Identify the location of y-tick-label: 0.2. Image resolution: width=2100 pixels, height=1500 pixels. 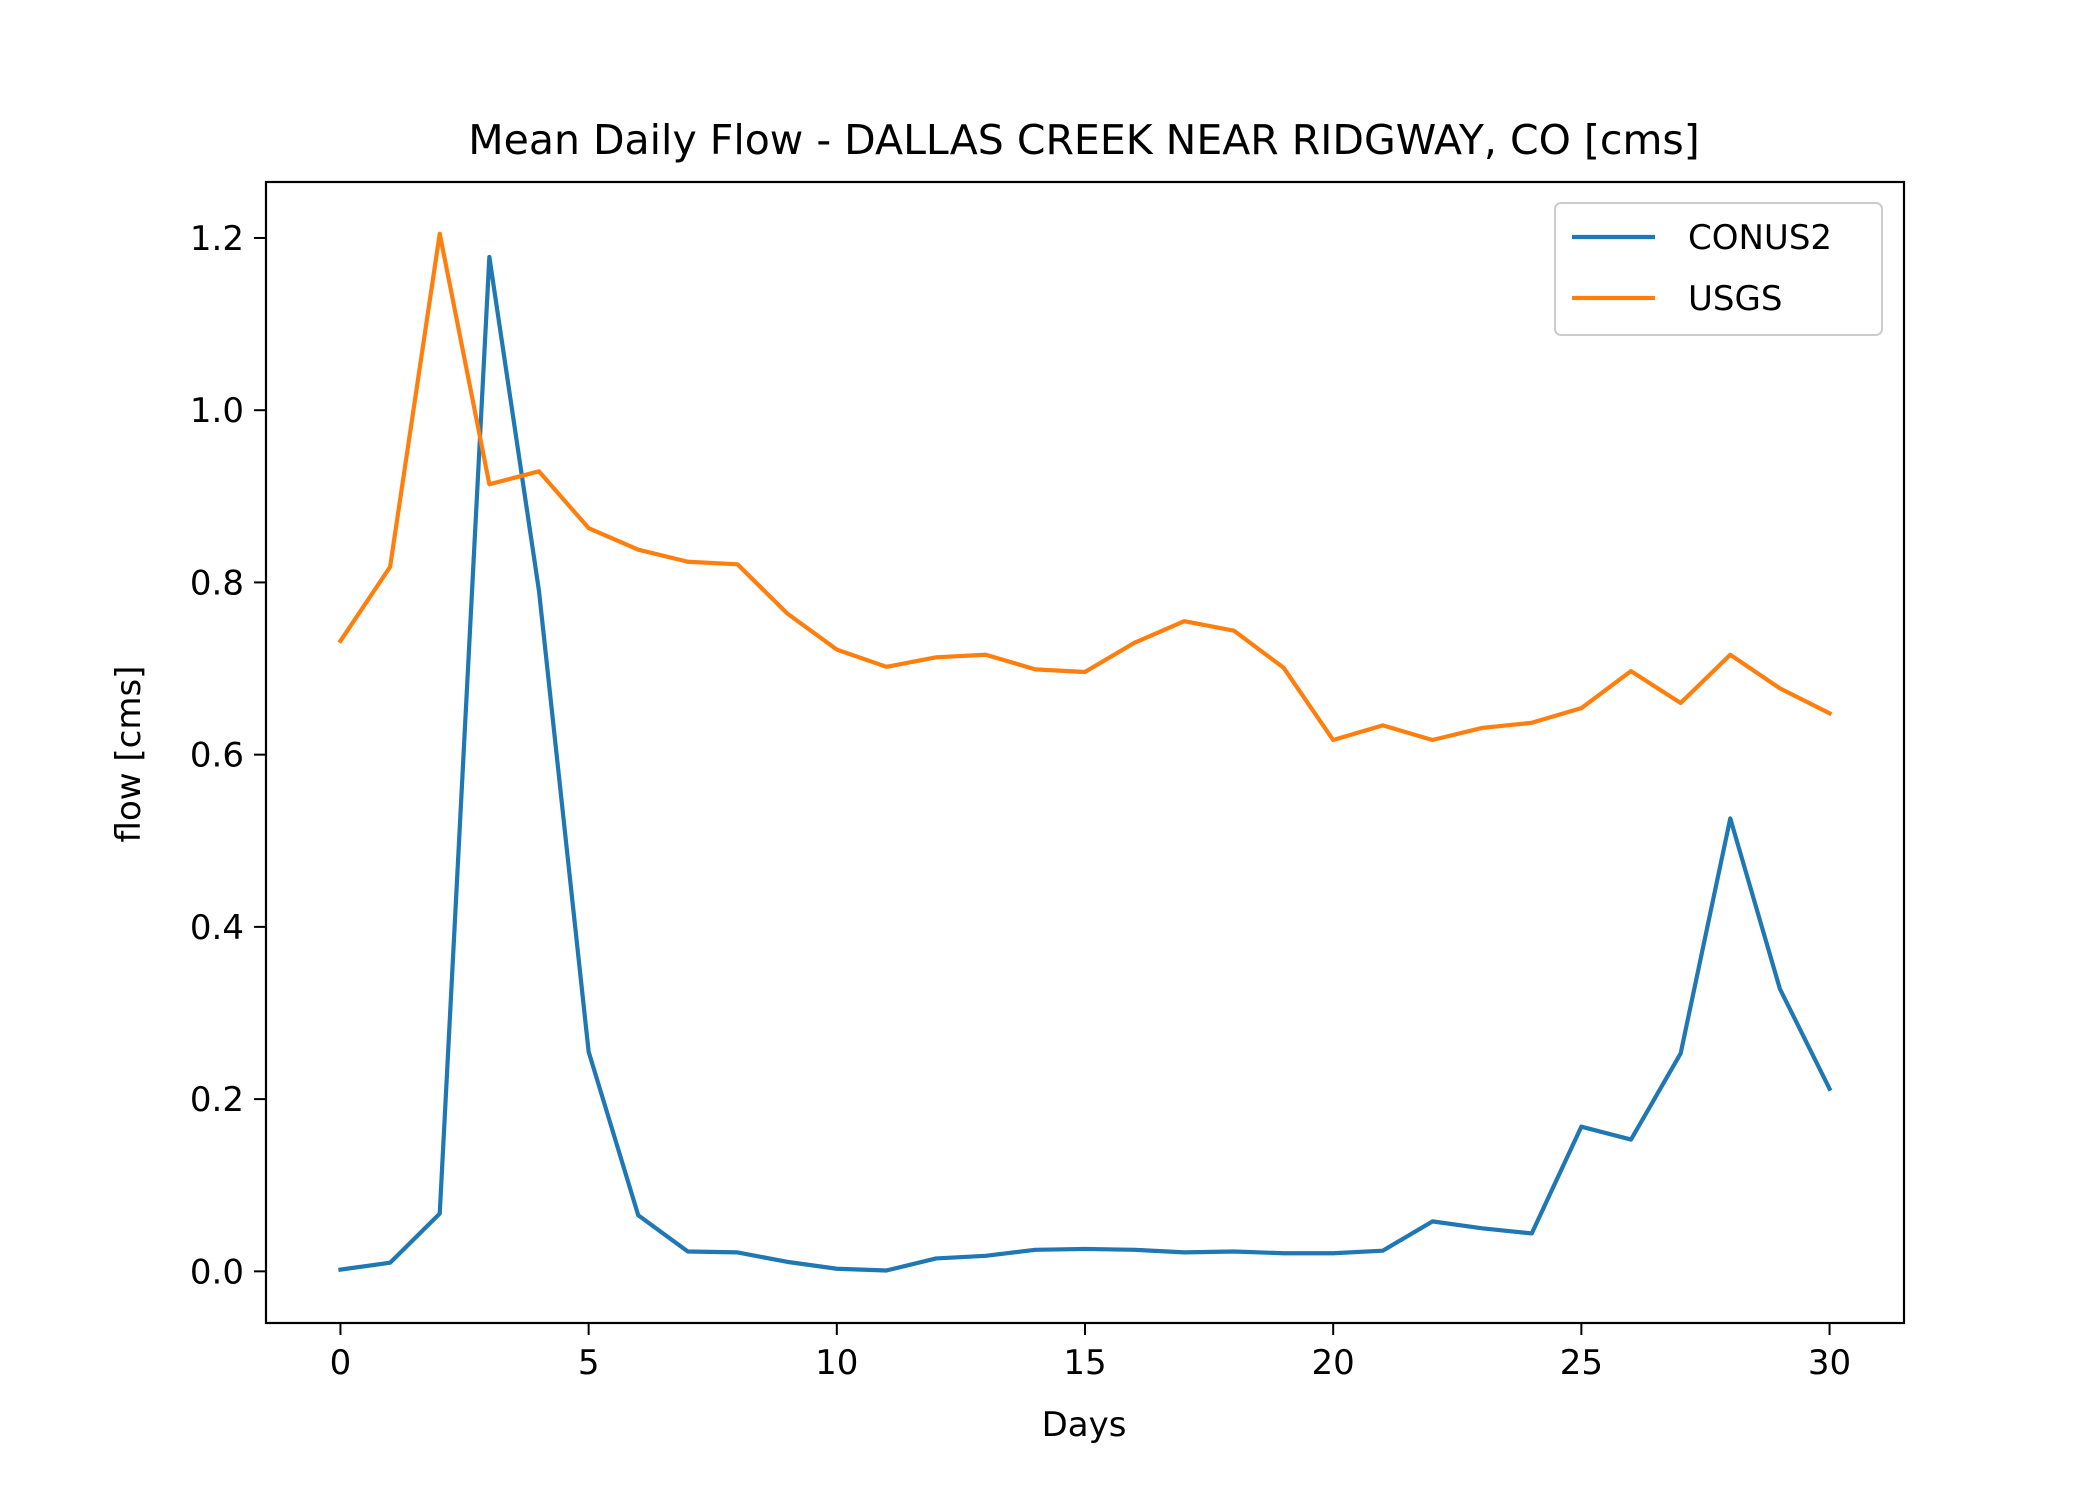
(217, 1100).